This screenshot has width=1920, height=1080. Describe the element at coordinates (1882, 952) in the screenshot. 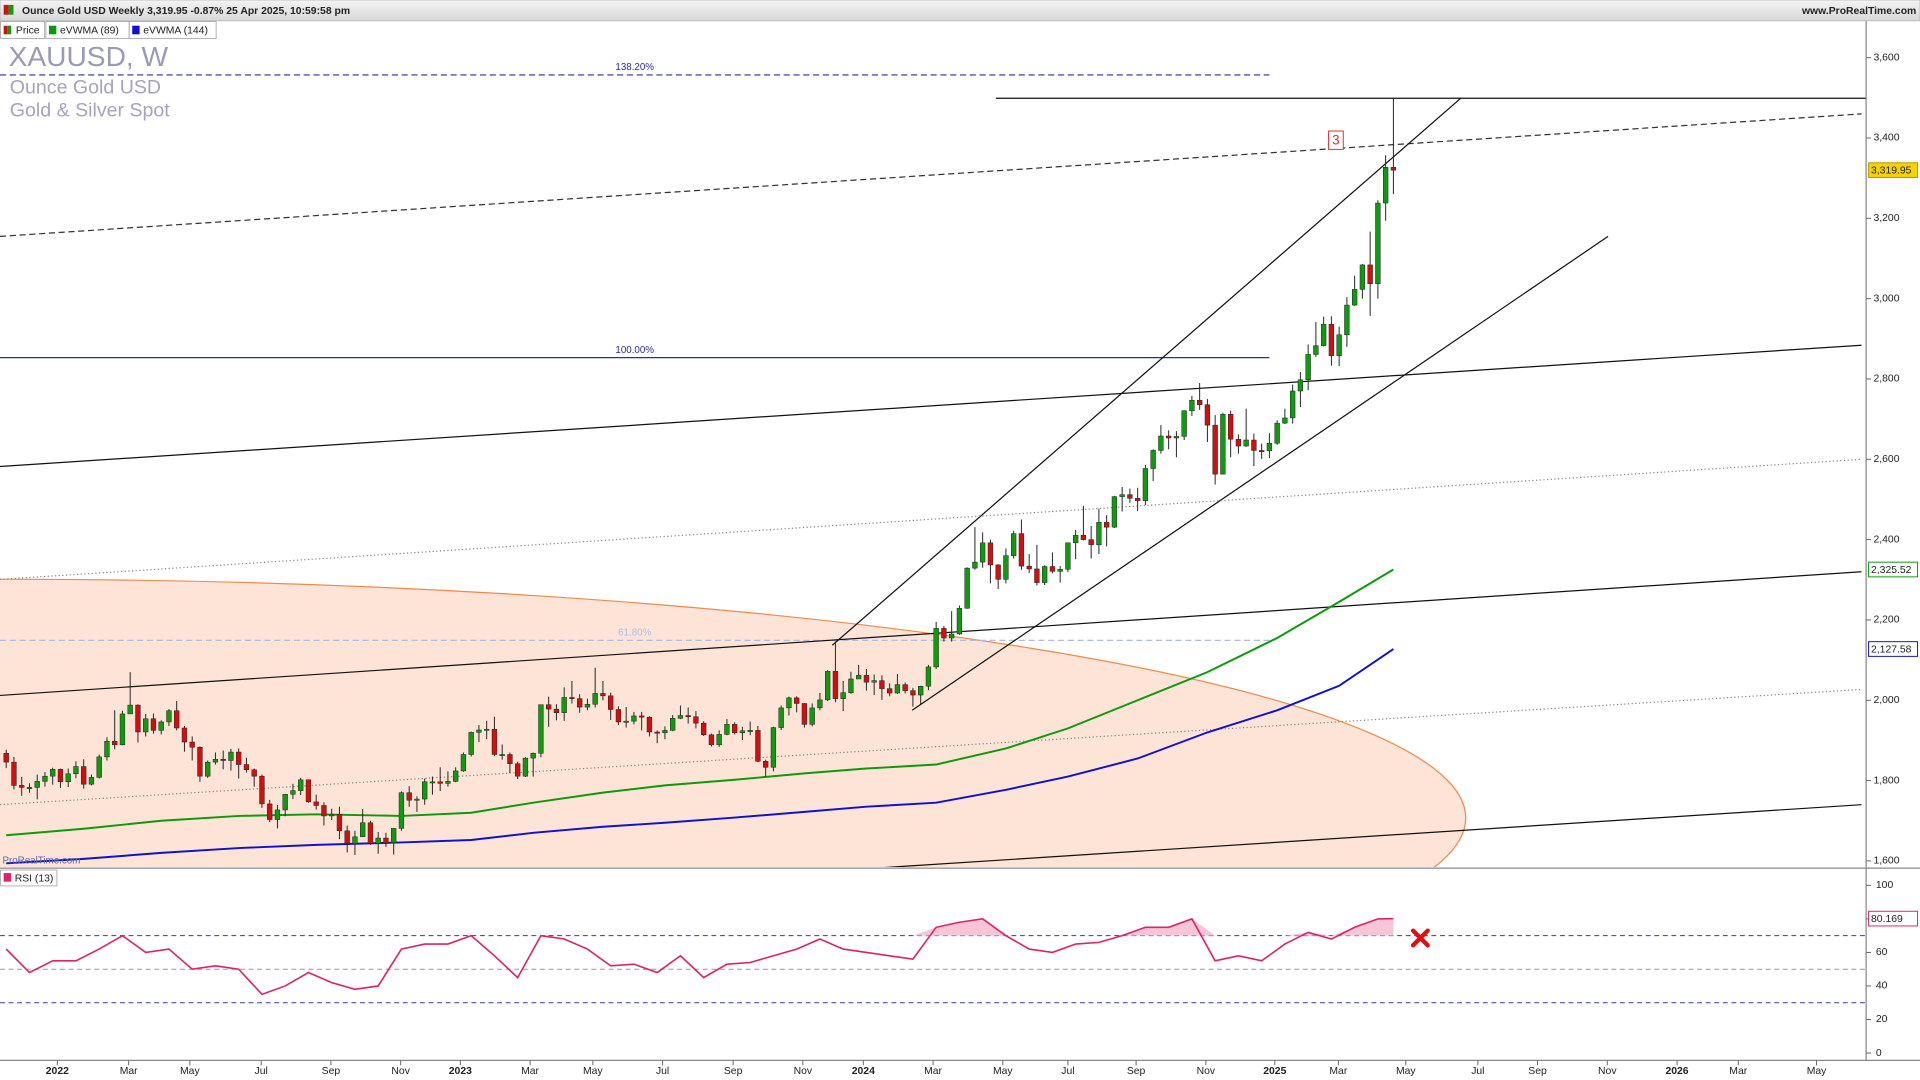

I see `y-tick-label: 60` at that location.